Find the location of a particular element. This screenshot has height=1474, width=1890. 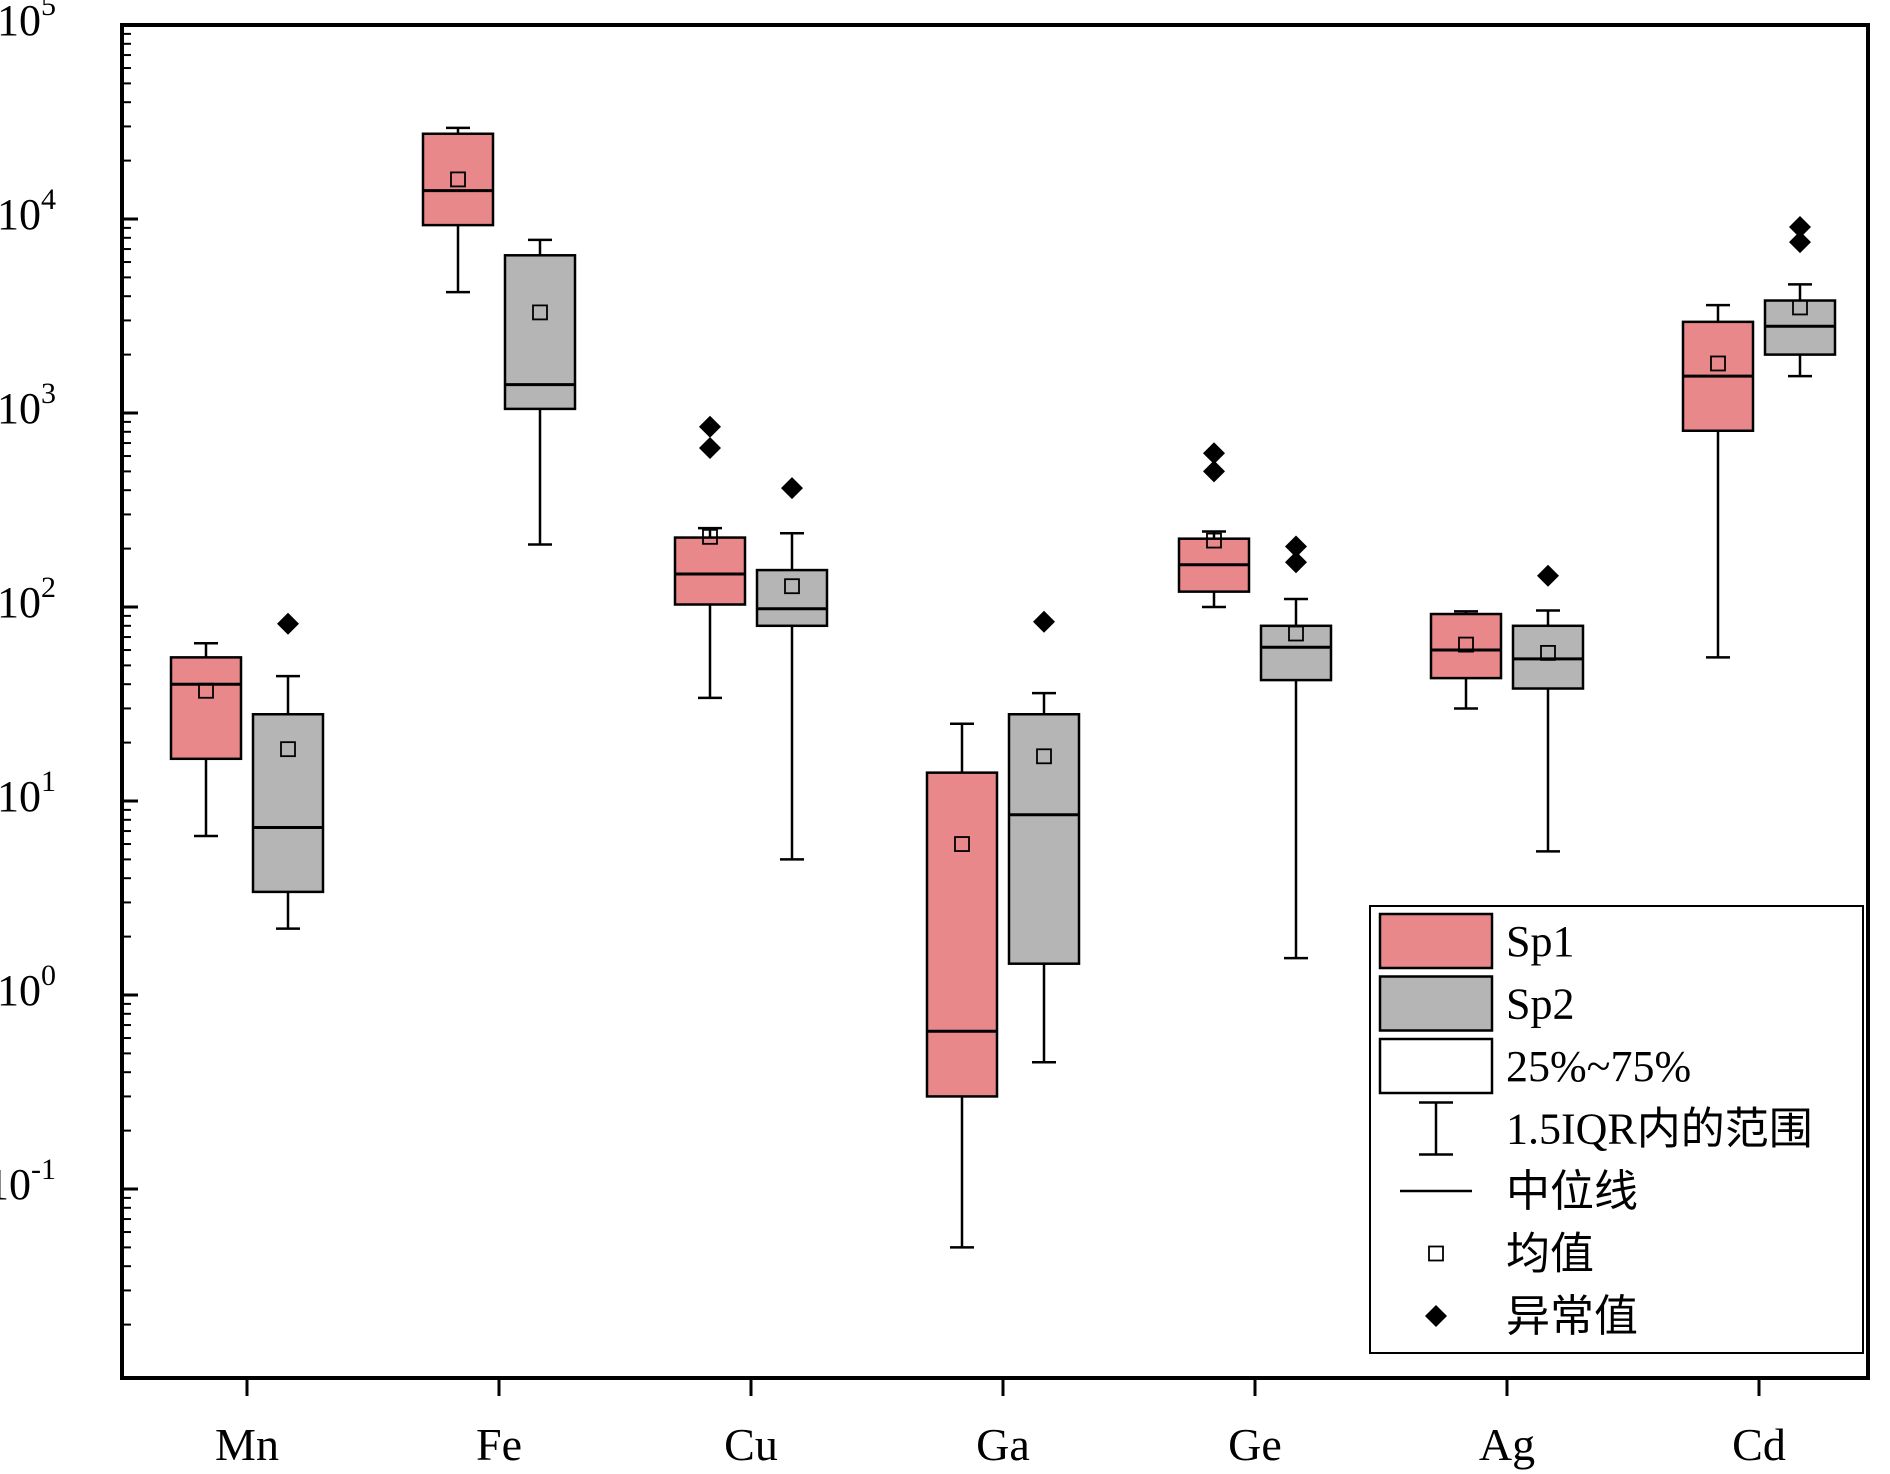

x-axis: Mn Fe Cu Ga Ge Ag Cd is located at coordinates (1000, 1424).